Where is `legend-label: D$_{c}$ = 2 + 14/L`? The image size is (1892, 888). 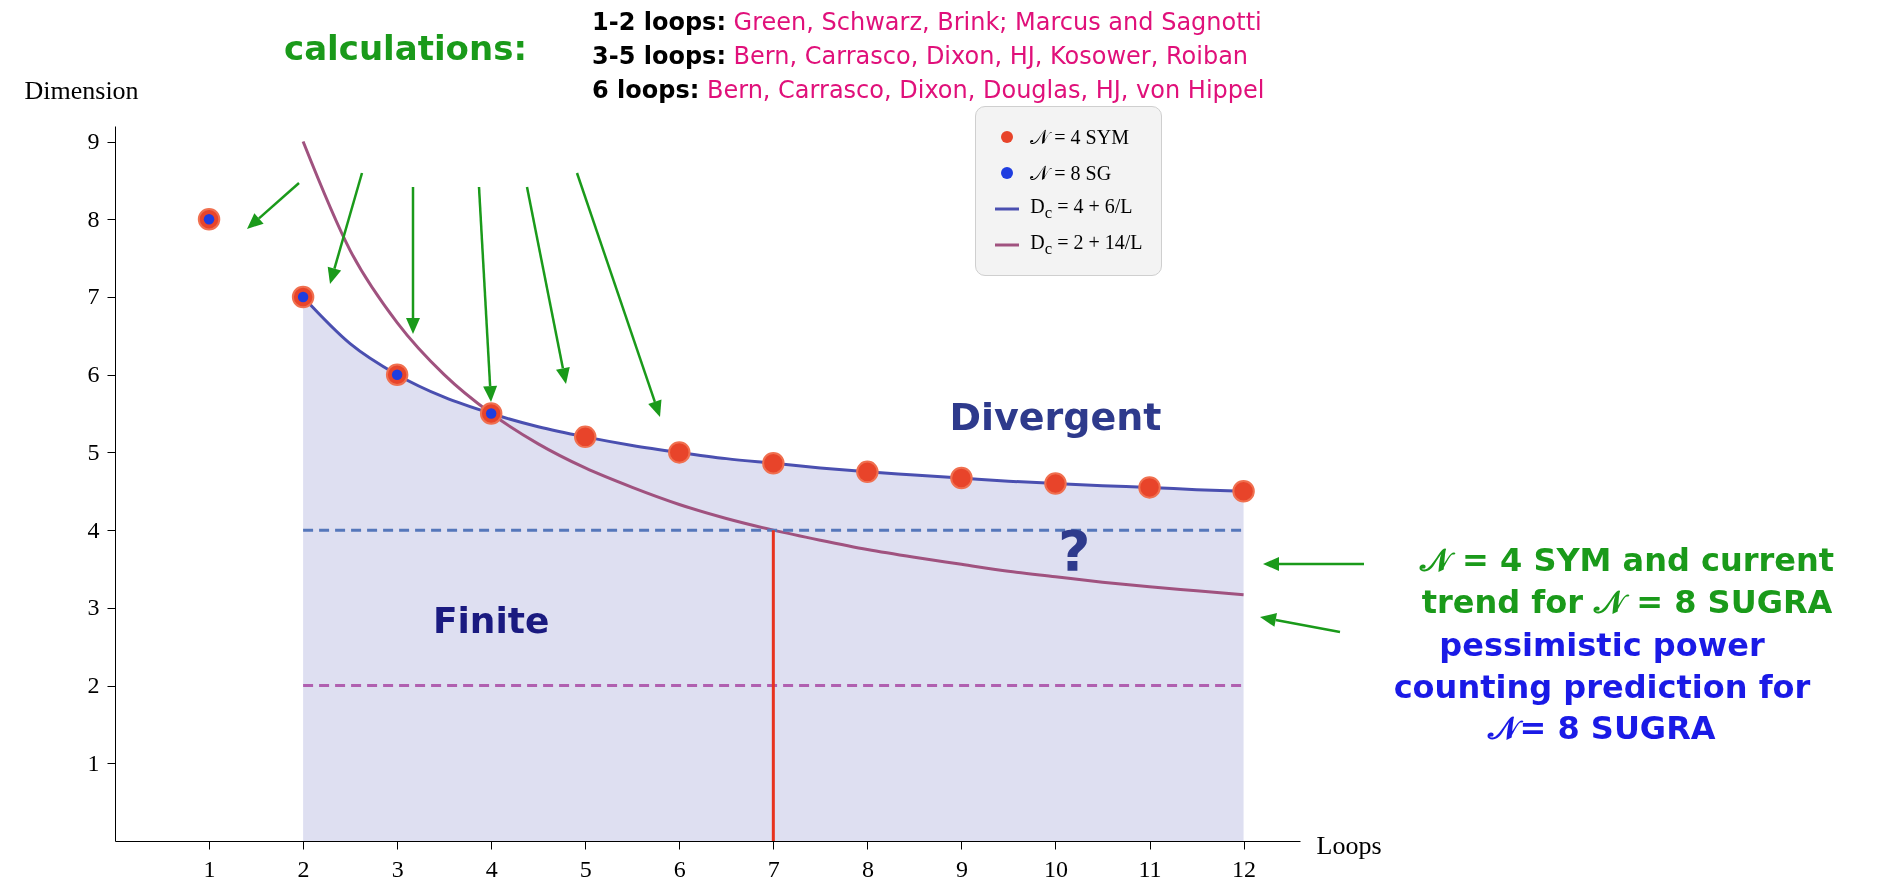 legend-label: D$_{c}$ = 2 + 14/L is located at coordinates (1086, 245).